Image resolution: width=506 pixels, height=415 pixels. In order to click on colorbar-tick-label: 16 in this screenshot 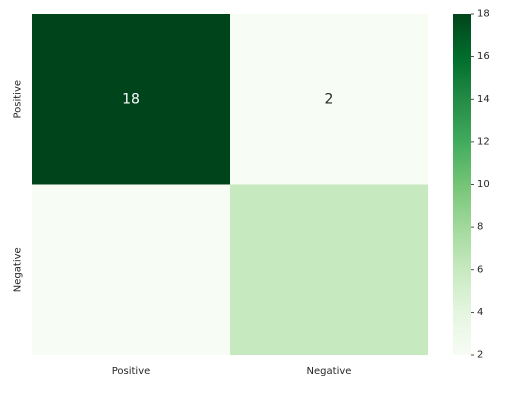, I will do `click(483, 56)`.